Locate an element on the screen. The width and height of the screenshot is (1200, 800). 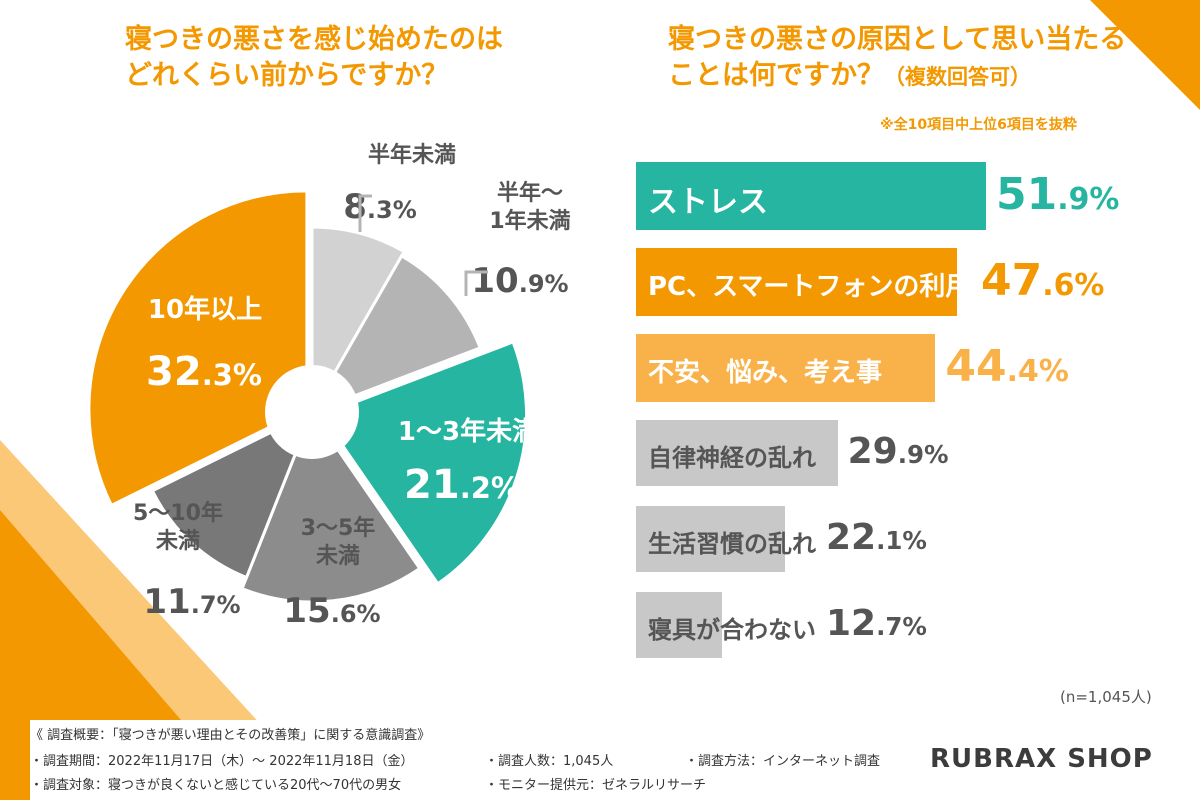
right-title-main: ことは何ですか？ is located at coordinates (776, 75).